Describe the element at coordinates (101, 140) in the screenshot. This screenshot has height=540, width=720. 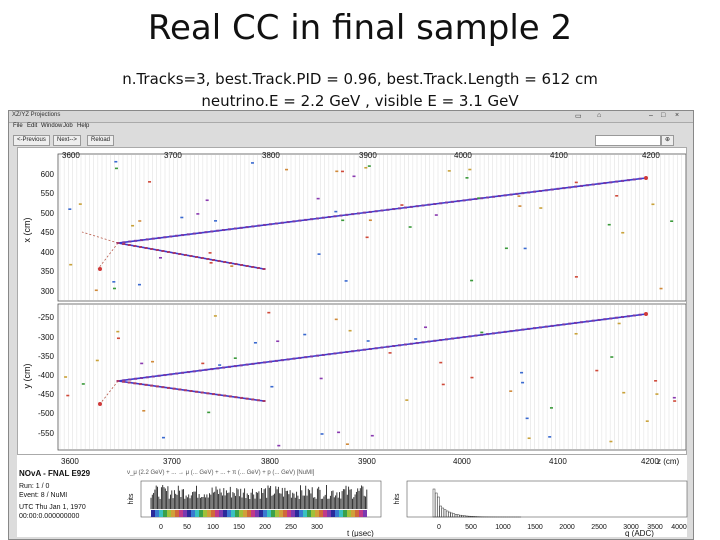
I see `reload-button: Reload` at that location.